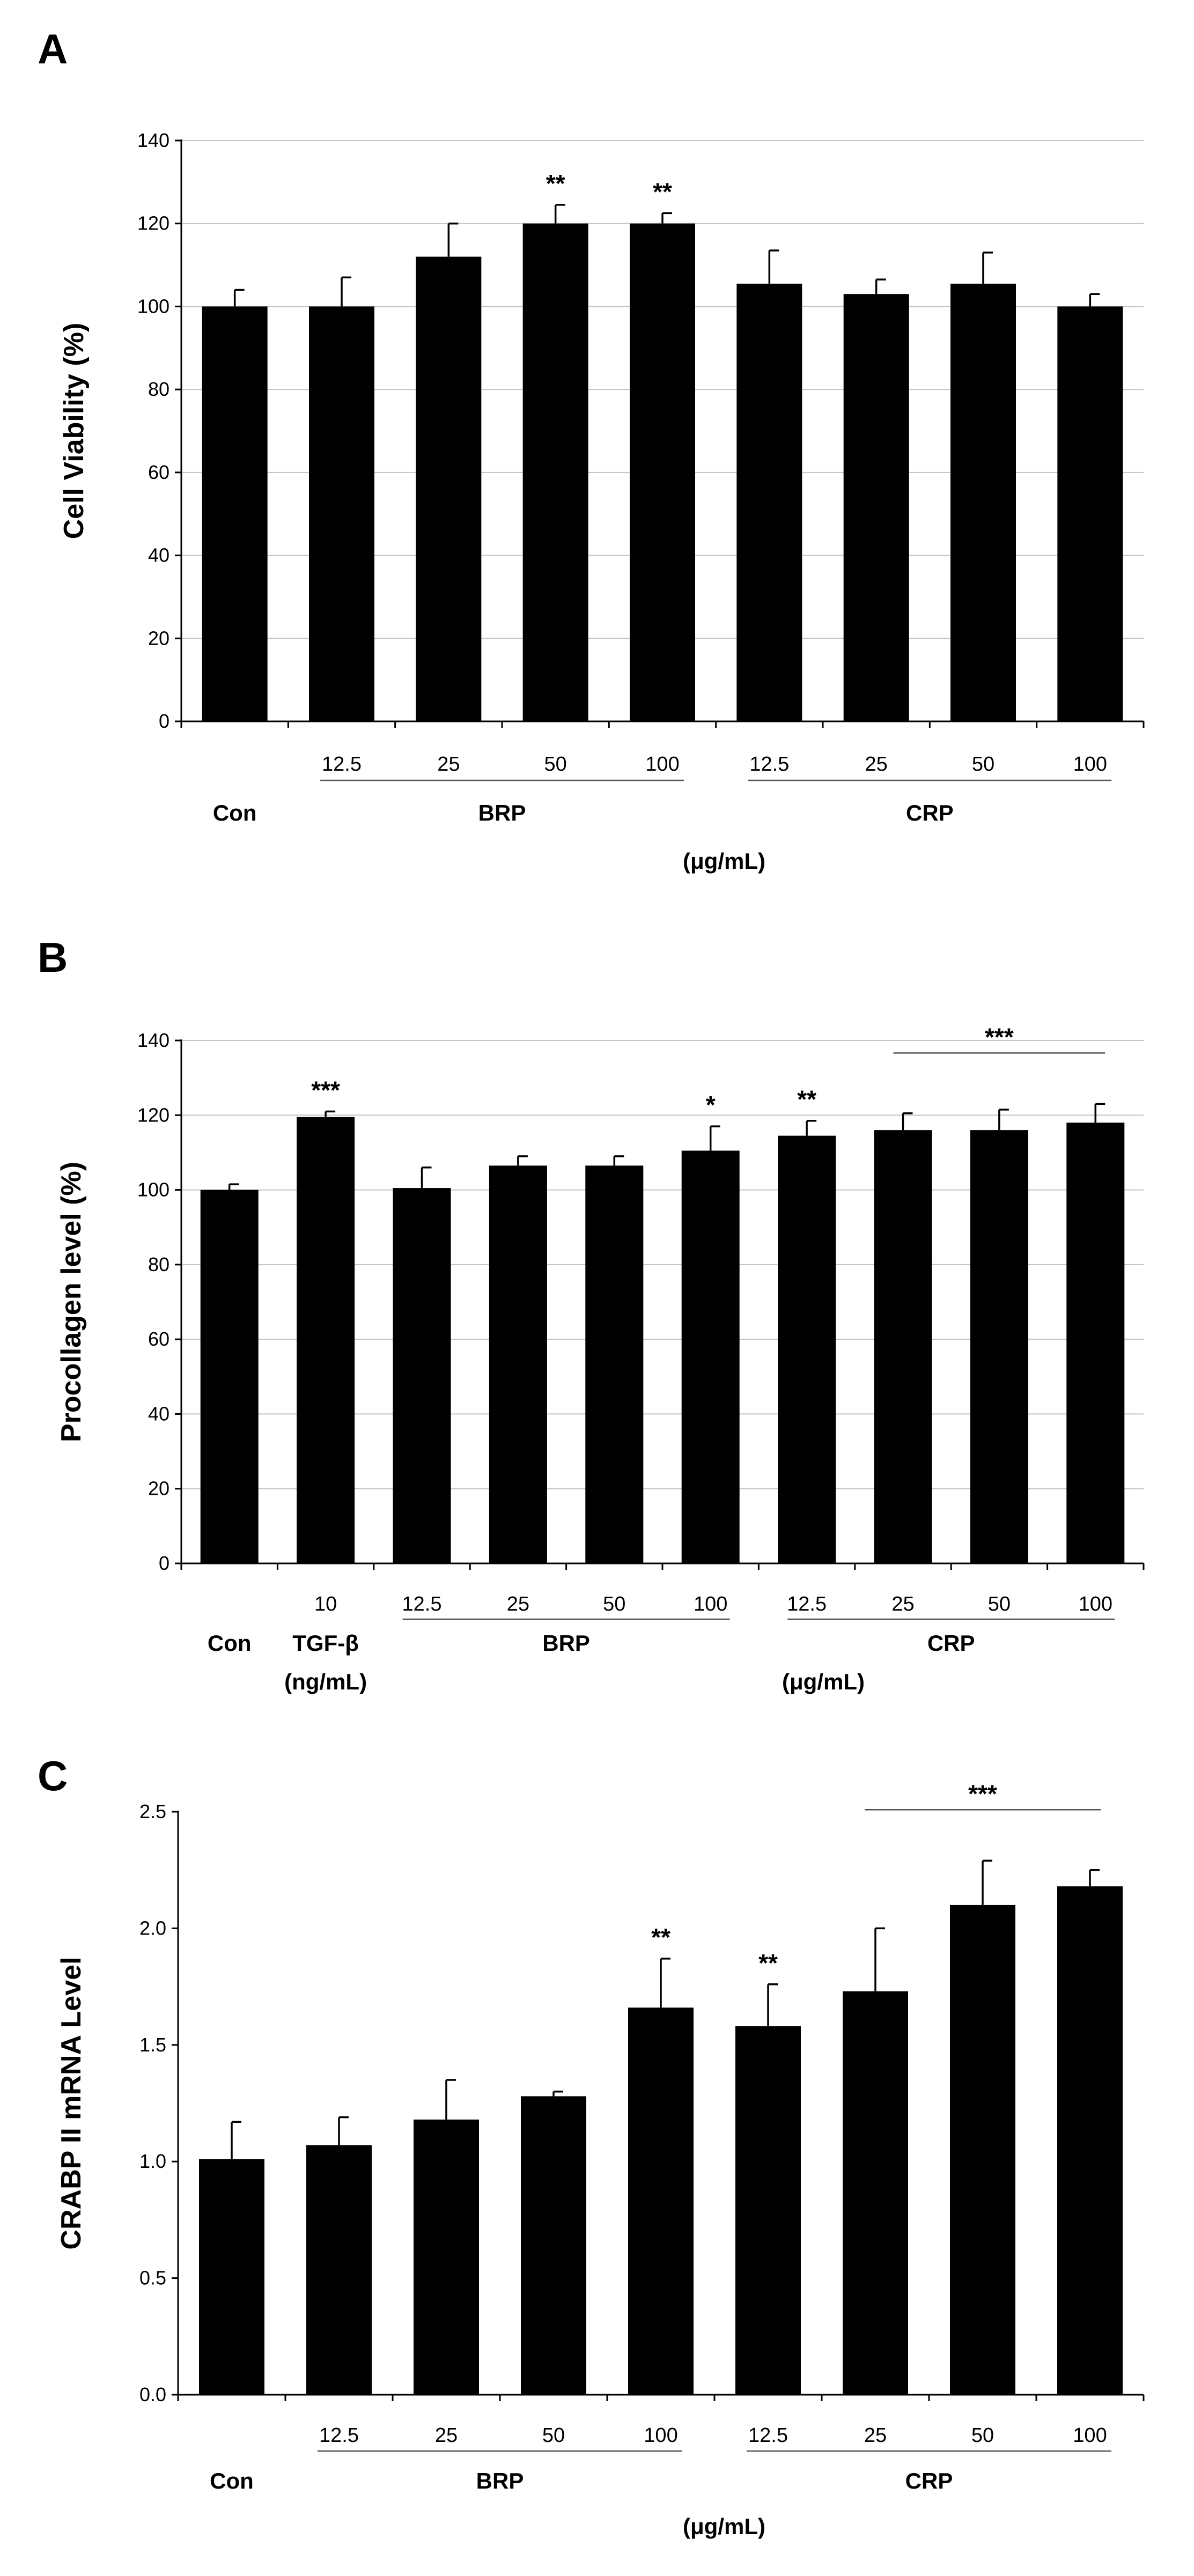 Image resolution: width=1194 pixels, height=2576 pixels. What do you see at coordinates (71, 1302) in the screenshot?
I see `y-axis-label: Procollagen level (%)` at bounding box center [71, 1302].